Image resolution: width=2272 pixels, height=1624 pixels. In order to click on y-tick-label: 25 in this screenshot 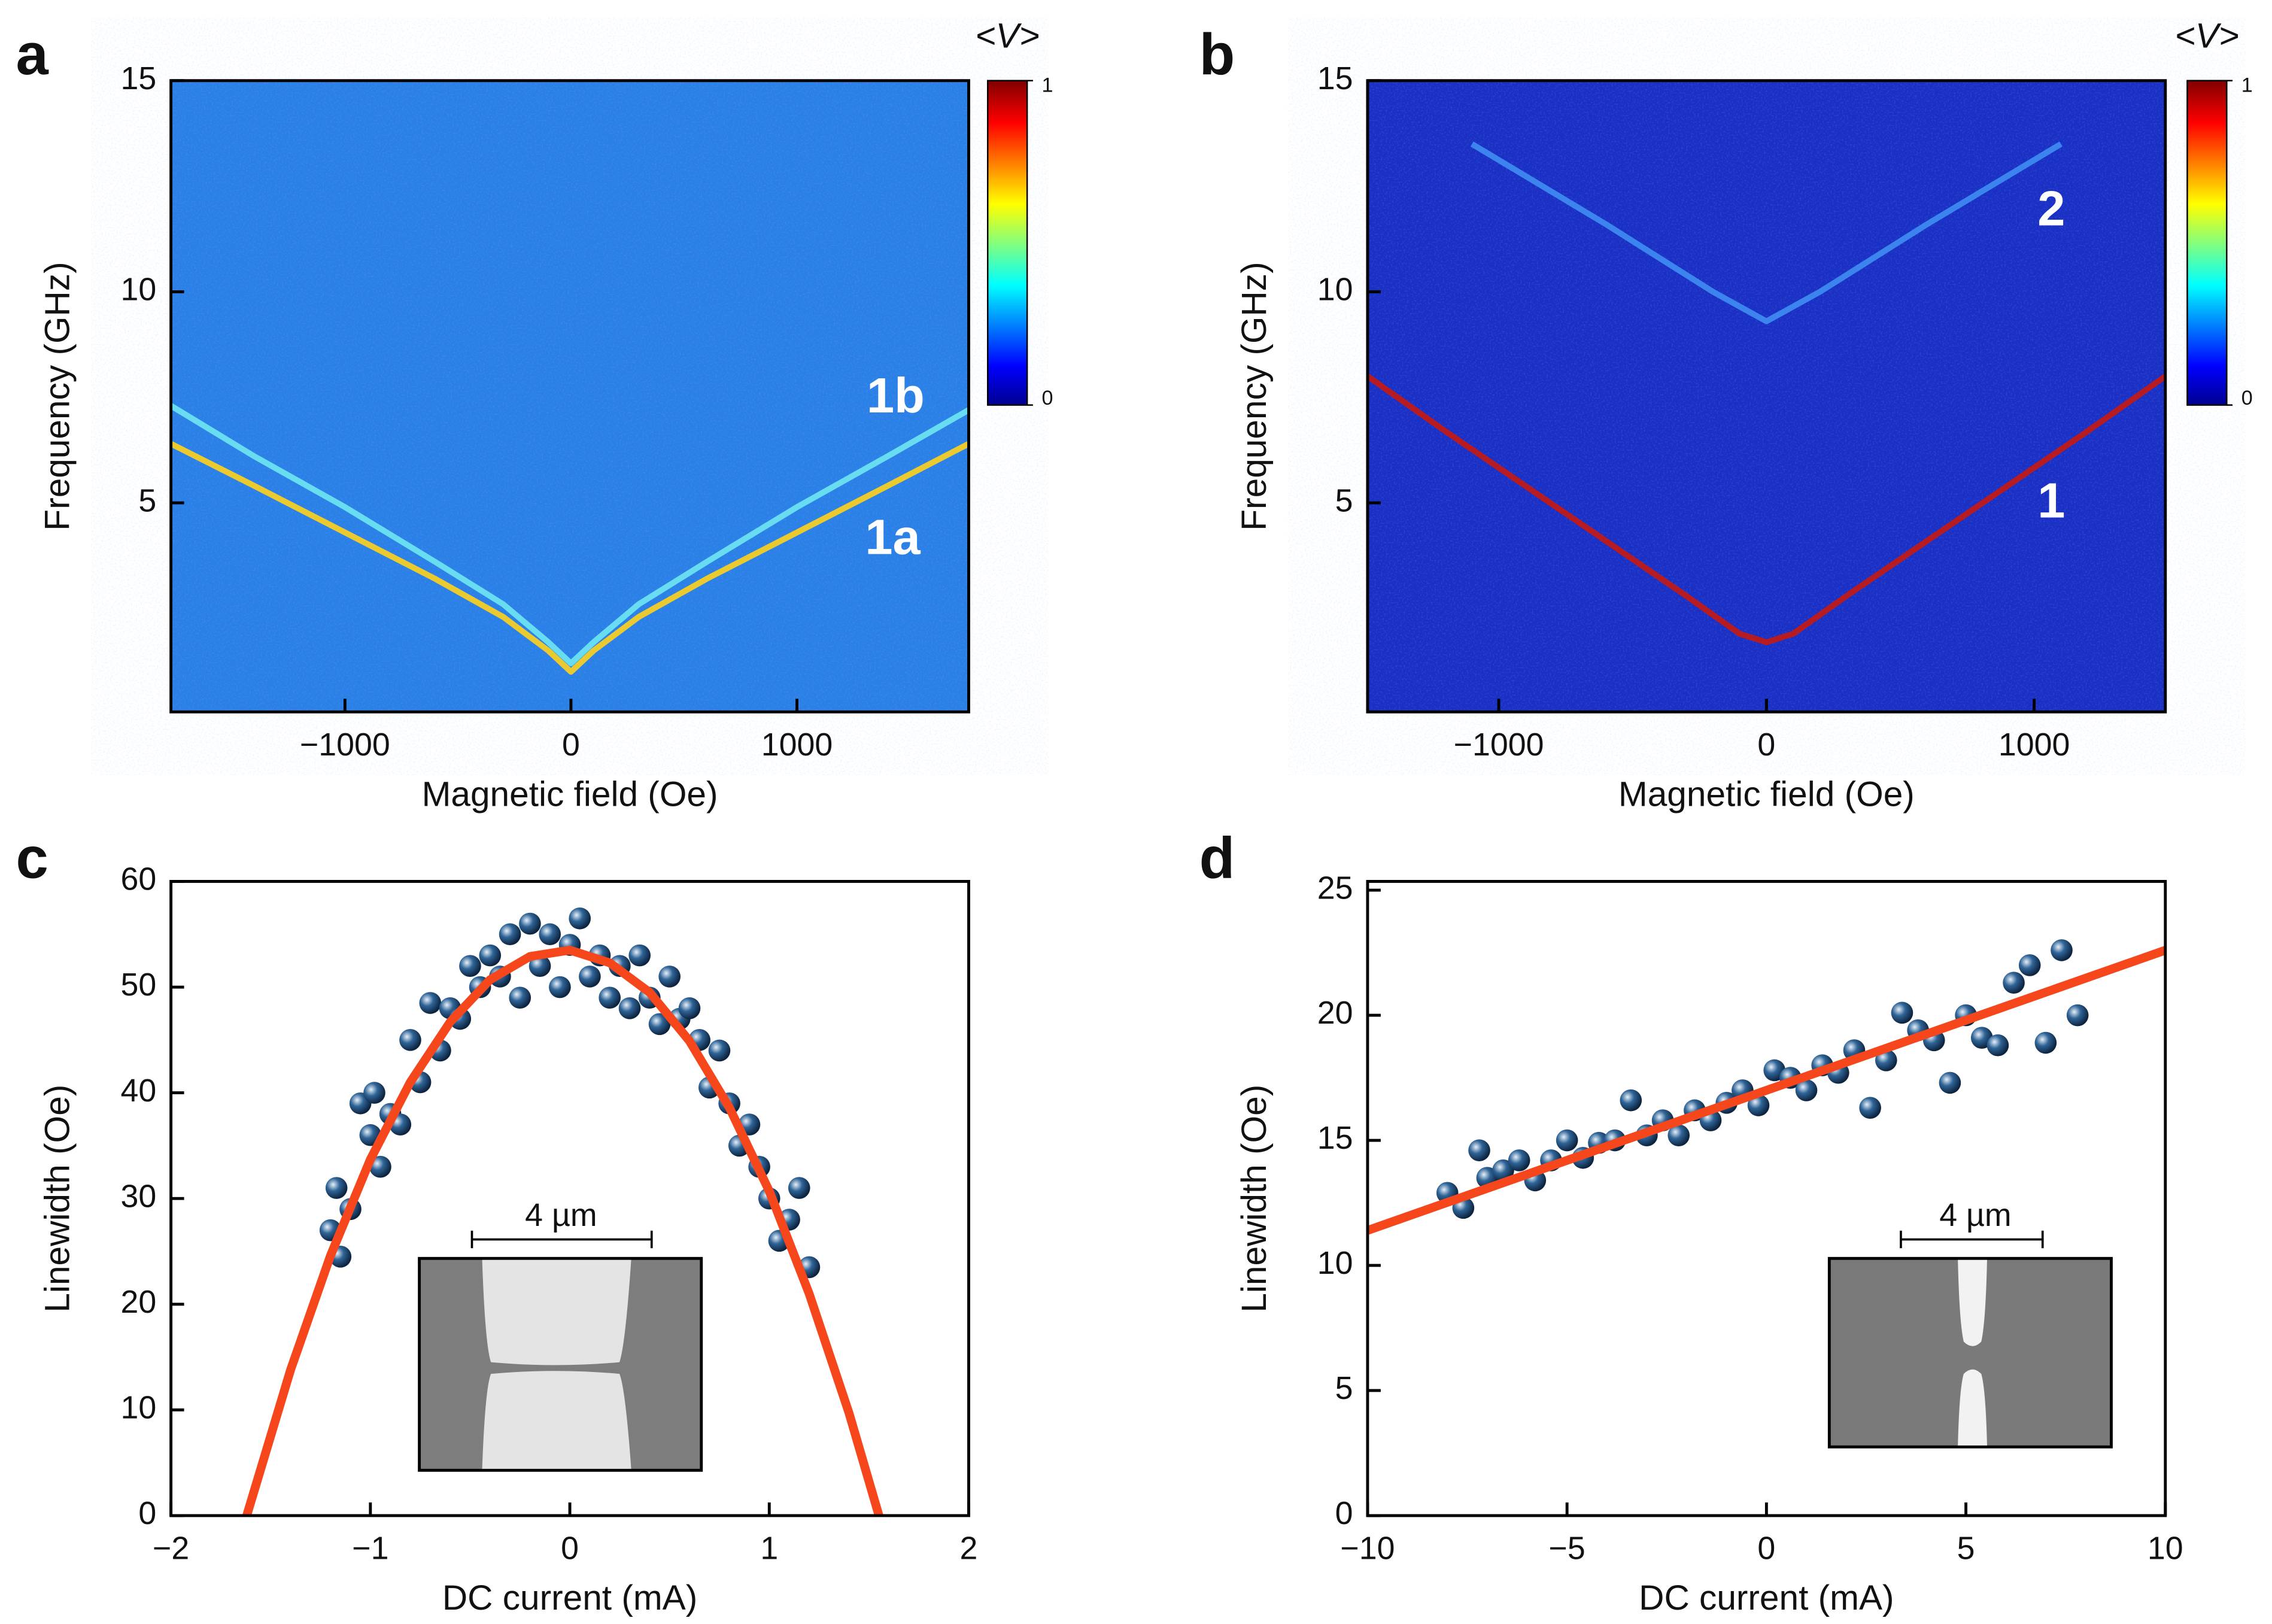, I will do `click(1335, 888)`.